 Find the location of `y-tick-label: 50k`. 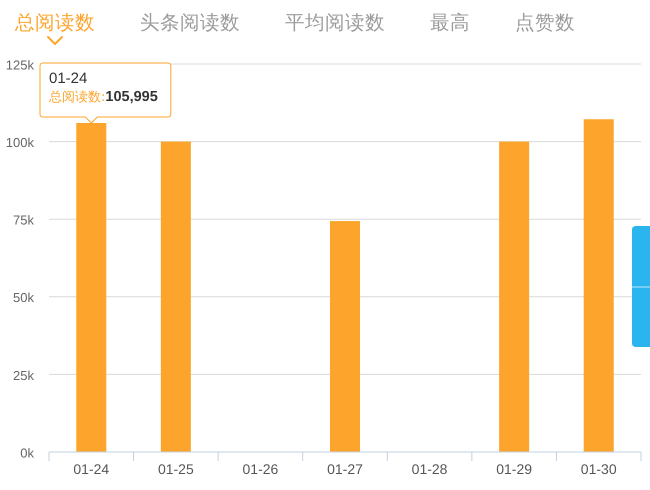

y-tick-label: 50k is located at coordinates (23, 298).